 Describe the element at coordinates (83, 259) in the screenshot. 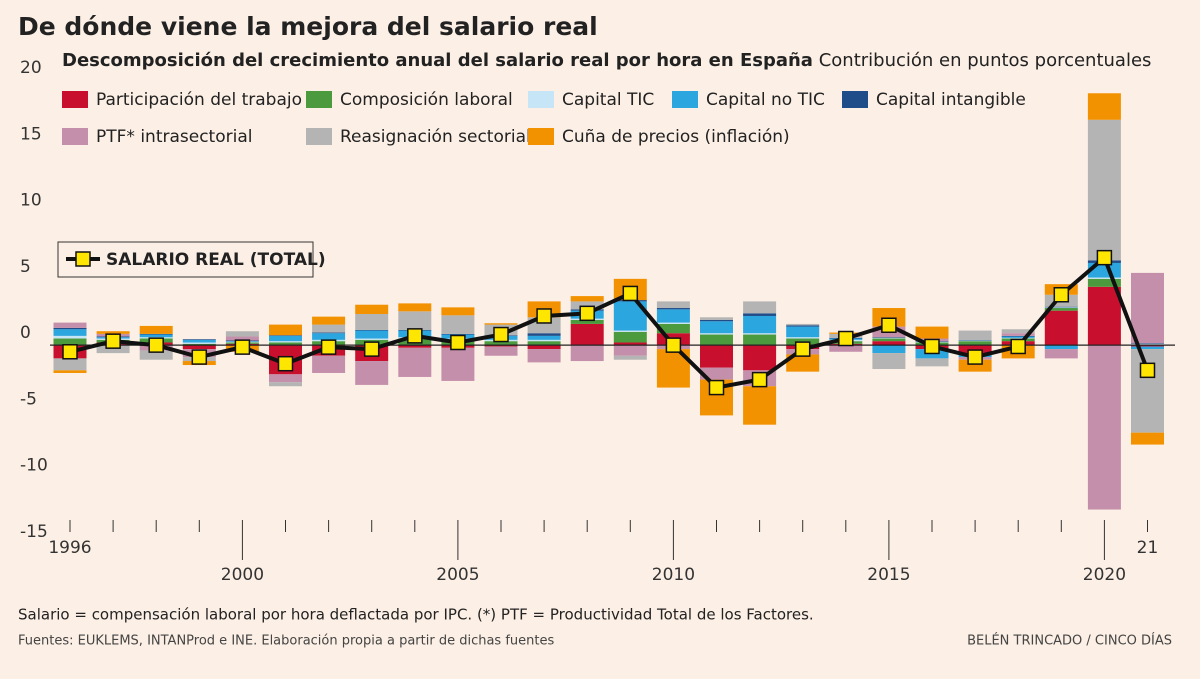

I see `line-legend-marker` at that location.